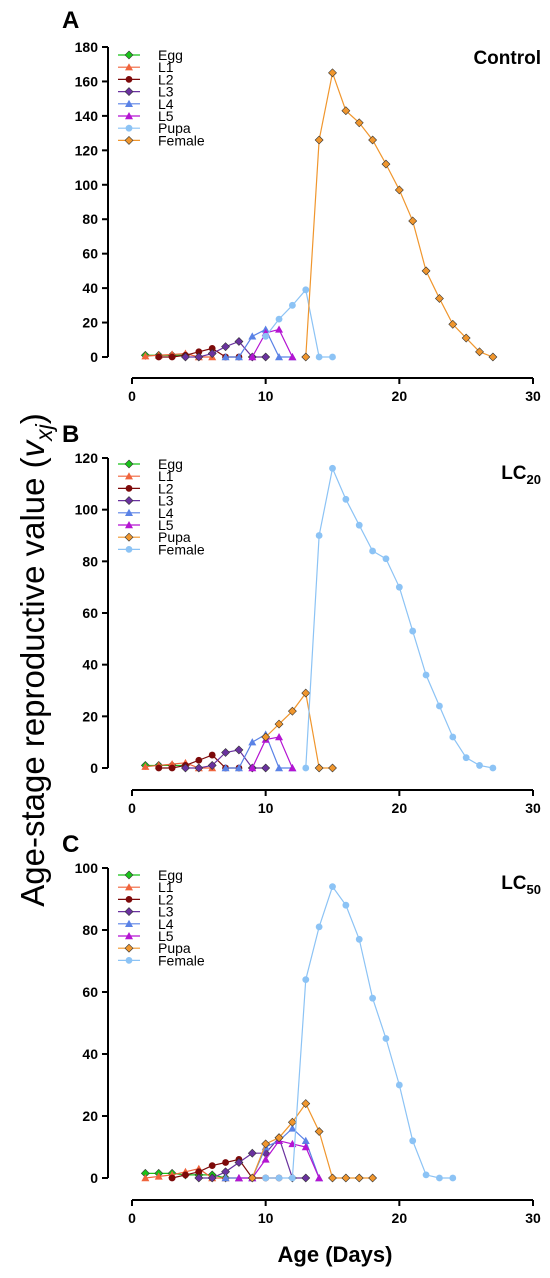 This screenshot has height=1278, width=550. I want to click on panel-title: Control, so click(507, 58).